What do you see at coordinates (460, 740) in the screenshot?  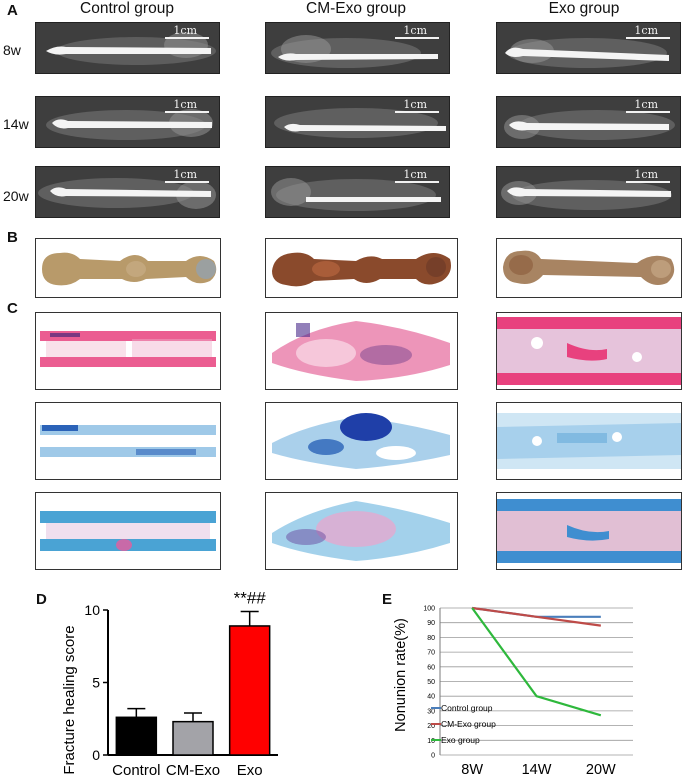 I see `legend-label: Exo group` at bounding box center [460, 740].